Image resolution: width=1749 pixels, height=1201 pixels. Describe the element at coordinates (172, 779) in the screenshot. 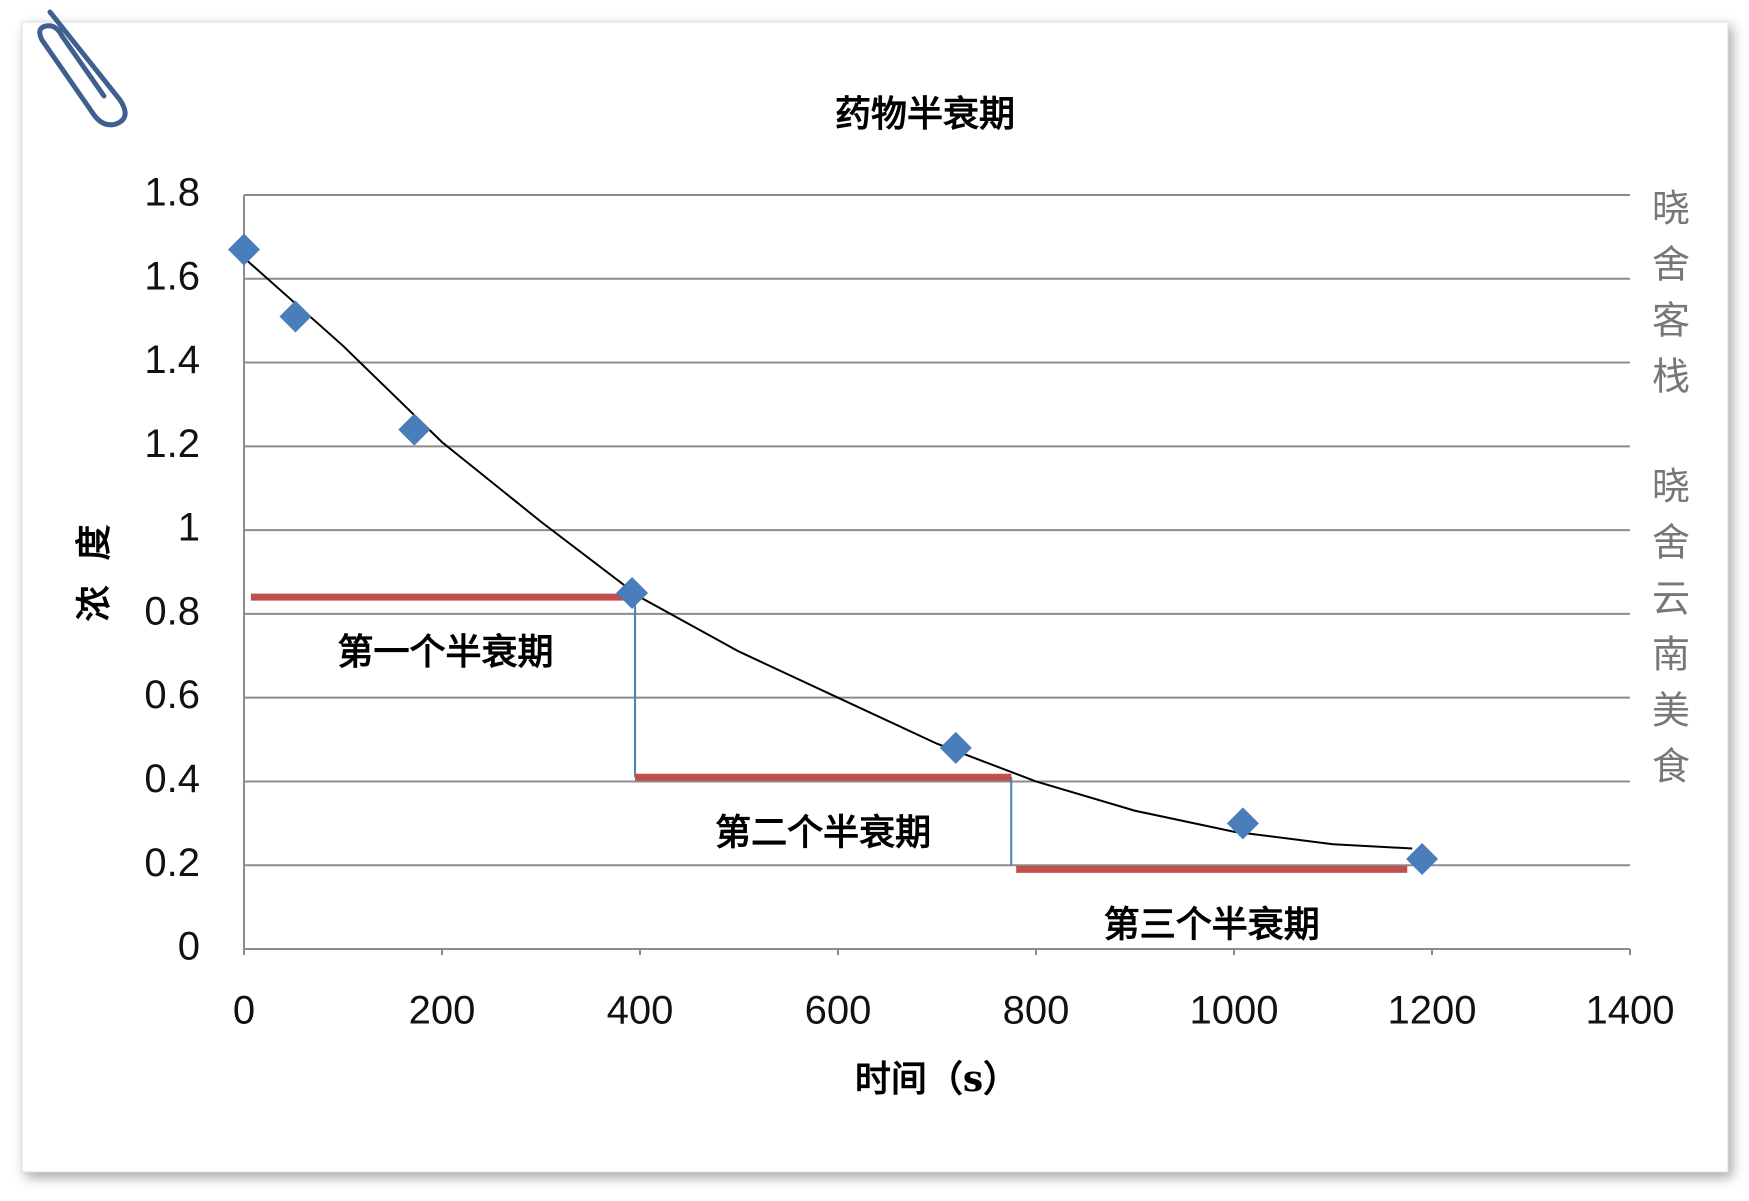

I see `y-tick-label: 0.4` at that location.